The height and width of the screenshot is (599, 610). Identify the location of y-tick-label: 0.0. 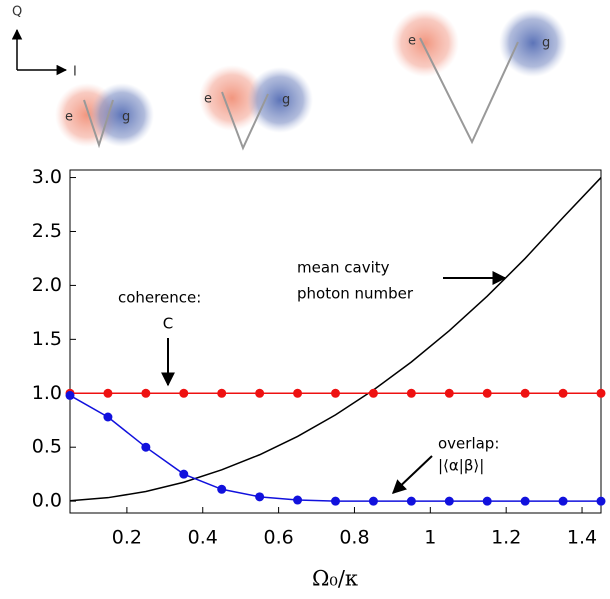
(47, 501).